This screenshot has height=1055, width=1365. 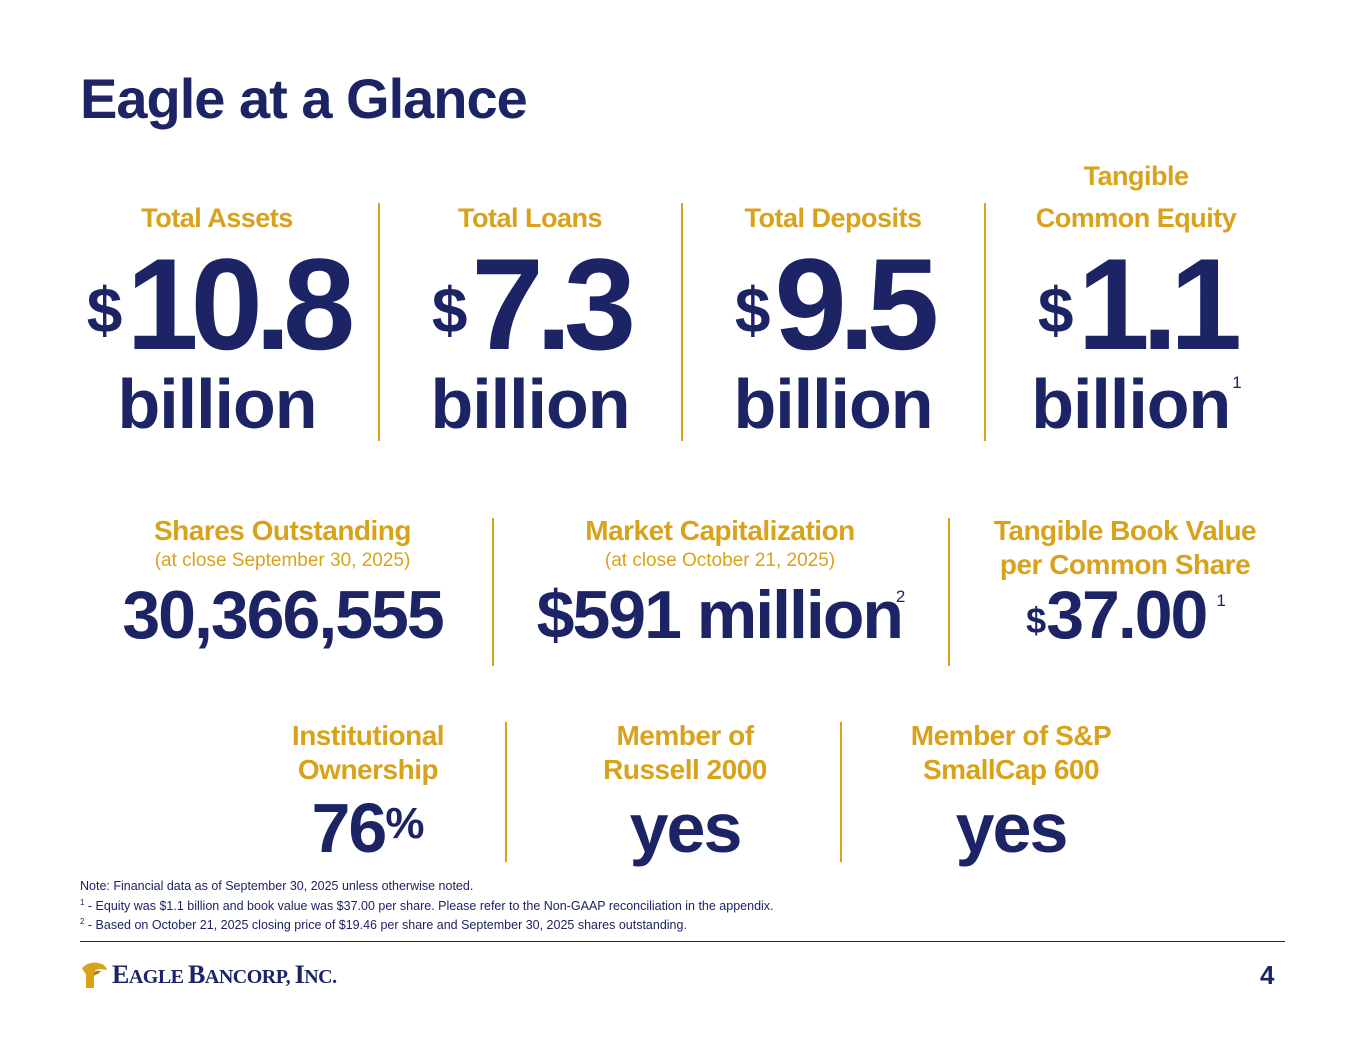 I want to click on footnote-marker: 2, so click(x=900, y=596).